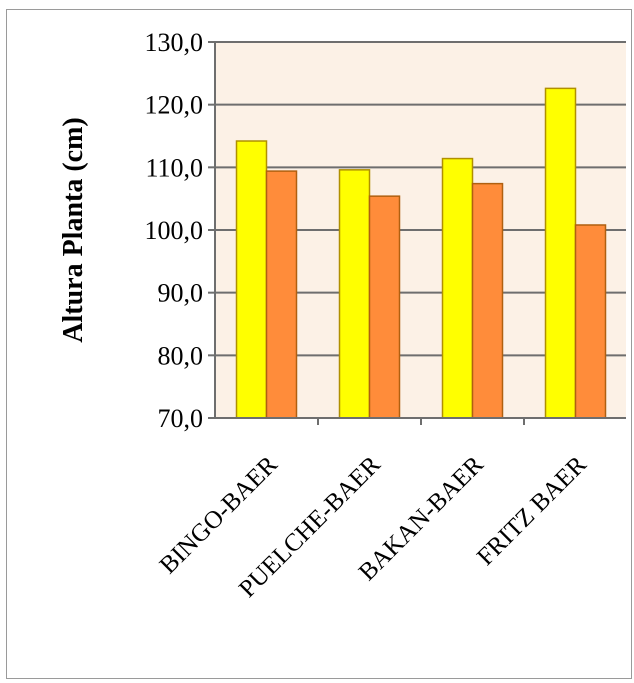 This screenshot has height=683, width=634. Describe the element at coordinates (181, 418) in the screenshot. I see `y-tick-label: 70,0` at that location.